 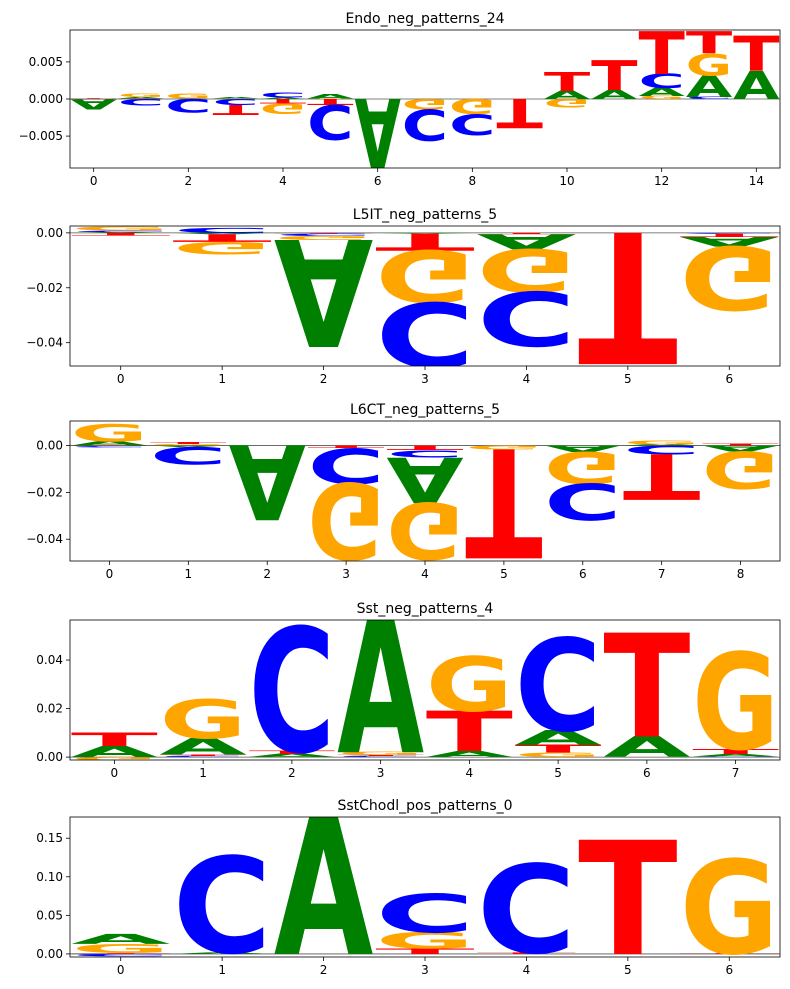 What do you see at coordinates (44, 343) in the screenshot?
I see `y-tick-label: −0.04` at bounding box center [44, 343].